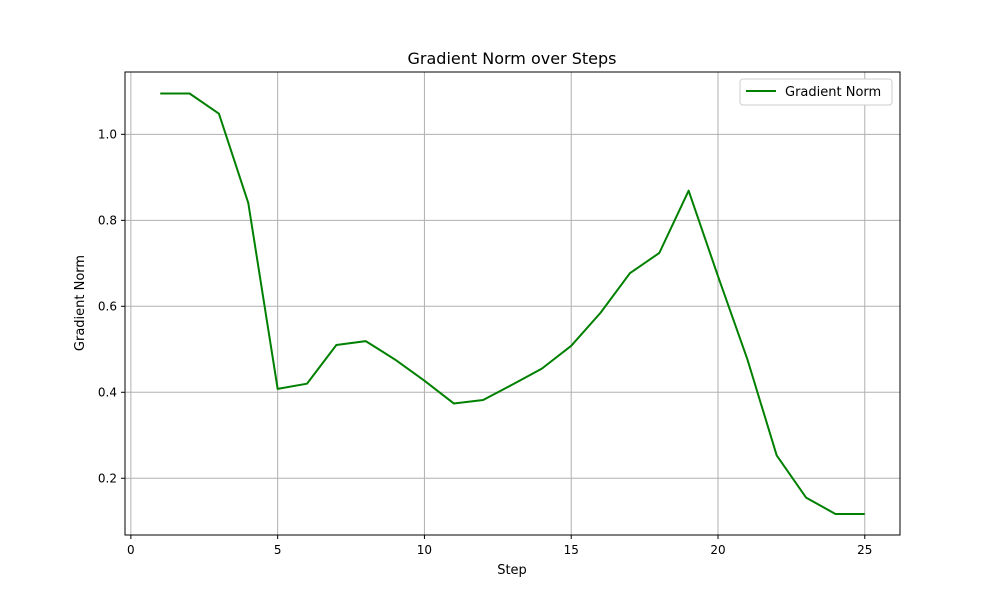 This screenshot has width=1000, height=604. What do you see at coordinates (107, 306) in the screenshot?
I see `y-tick-label: 0.6` at bounding box center [107, 306].